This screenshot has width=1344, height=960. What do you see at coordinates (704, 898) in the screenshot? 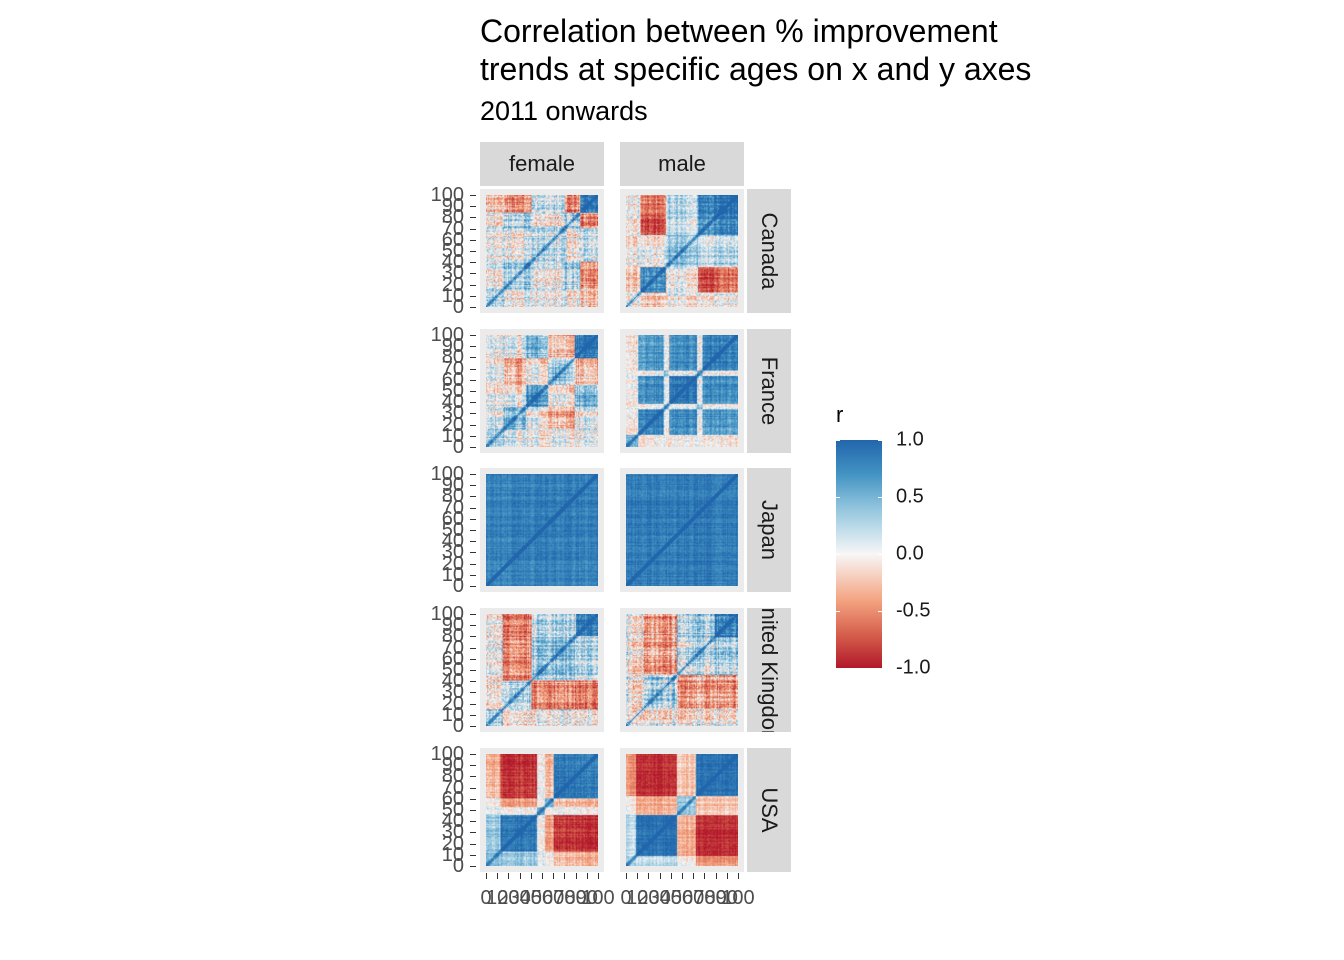
I see `x-tick-label: 70` at bounding box center [704, 898].